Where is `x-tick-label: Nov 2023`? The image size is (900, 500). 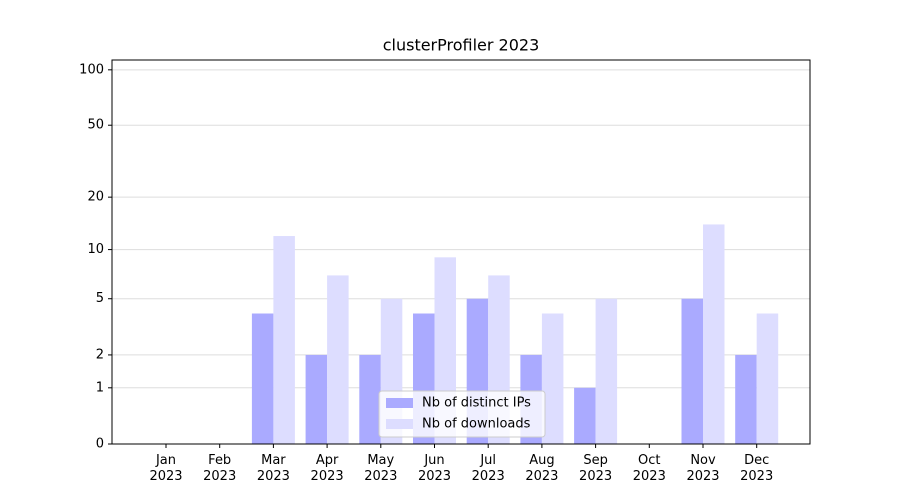
x-tick-label: Nov 2023 is located at coordinates (703, 468).